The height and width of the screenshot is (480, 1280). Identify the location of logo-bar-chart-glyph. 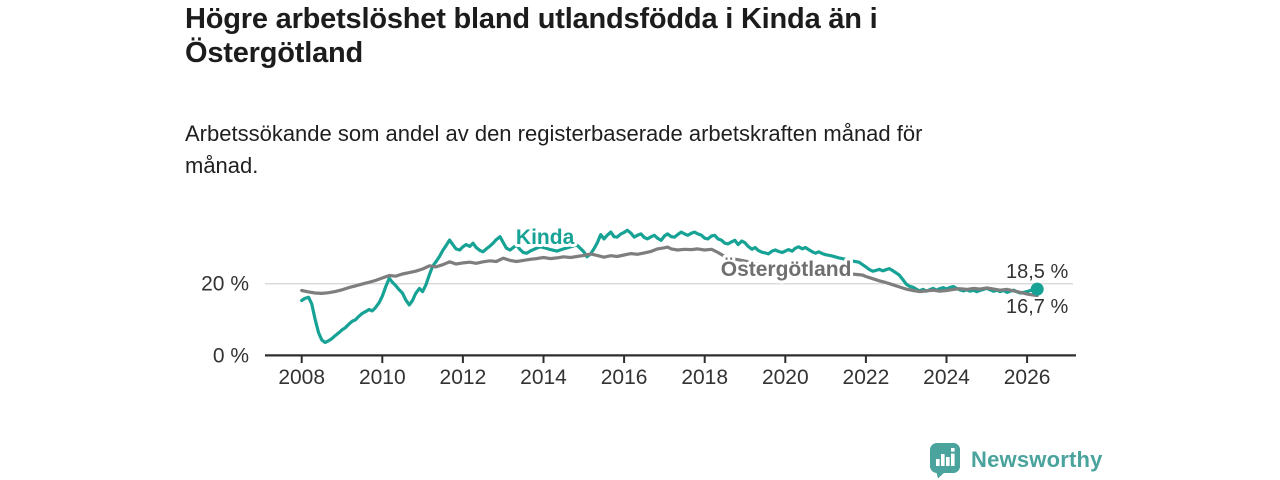
(945, 457).